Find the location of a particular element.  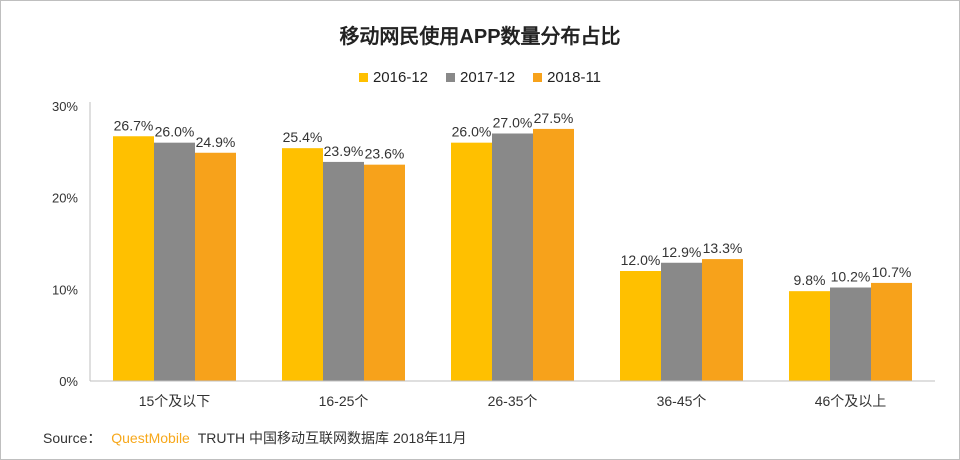

legend-item-2: 2018-11 is located at coordinates (567, 77).